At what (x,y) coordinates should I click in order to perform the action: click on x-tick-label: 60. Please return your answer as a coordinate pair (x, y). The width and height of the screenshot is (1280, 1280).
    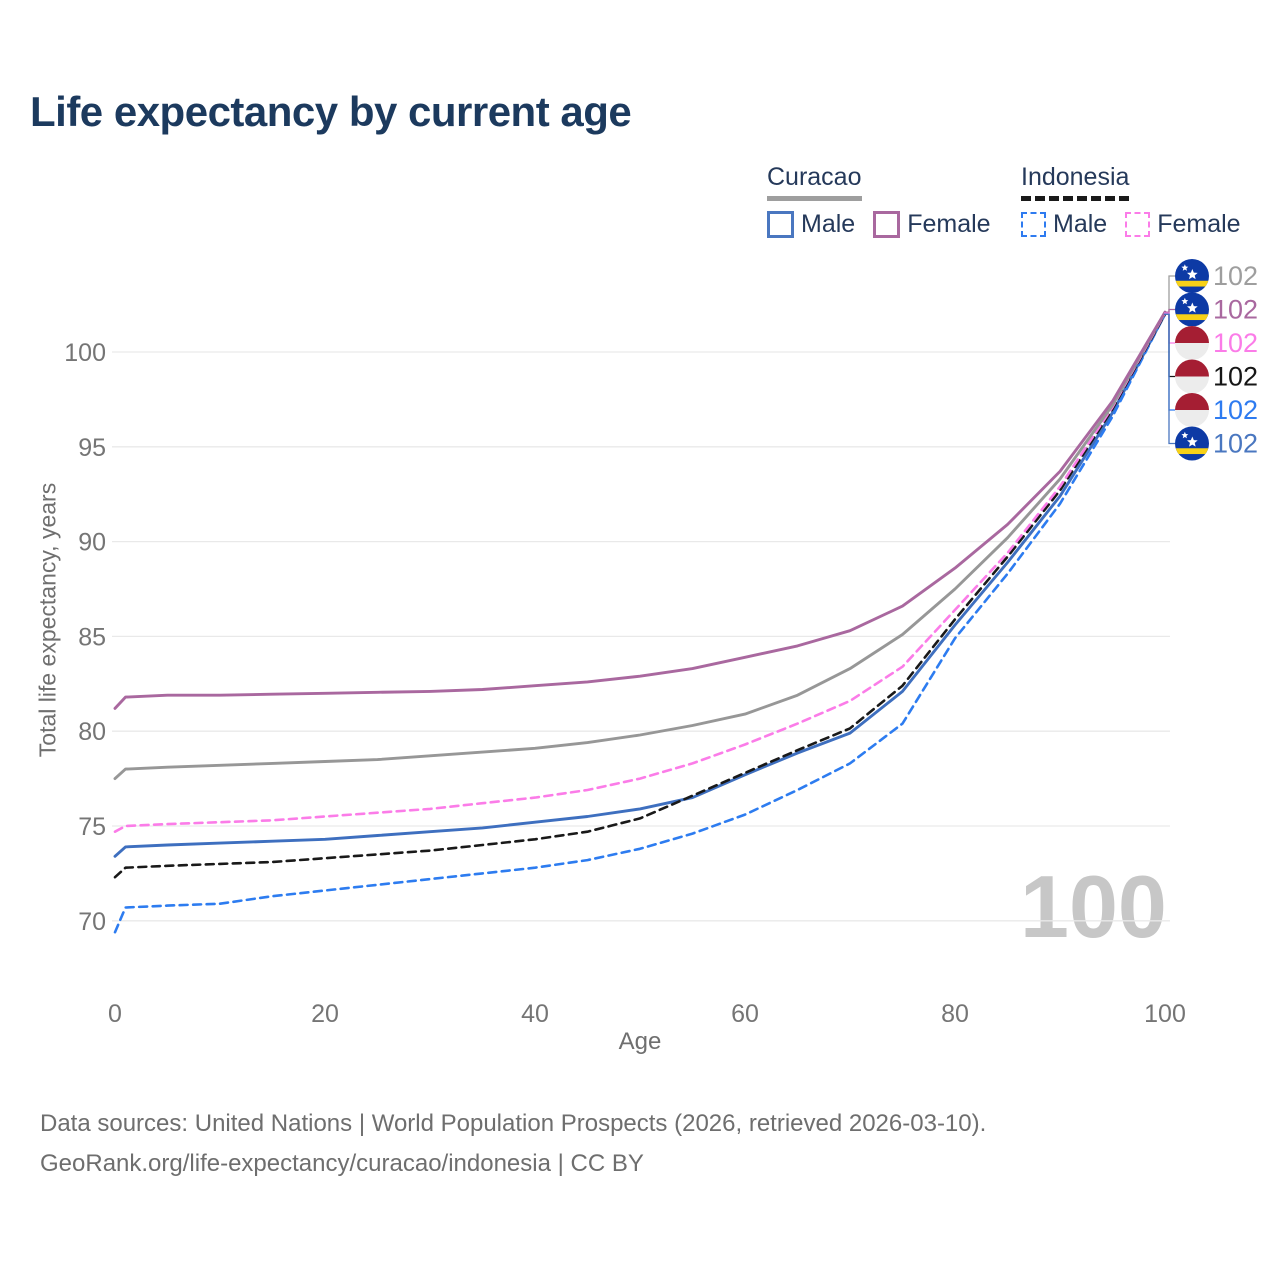
    Looking at the image, I should click on (745, 1014).